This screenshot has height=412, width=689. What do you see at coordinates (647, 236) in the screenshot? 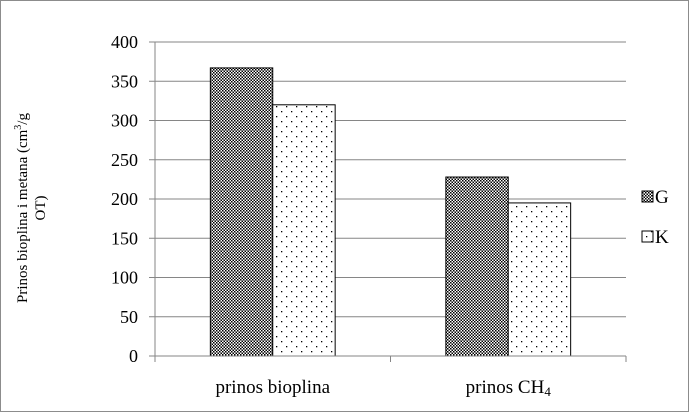
I see `legend-swatch-K` at bounding box center [647, 236].